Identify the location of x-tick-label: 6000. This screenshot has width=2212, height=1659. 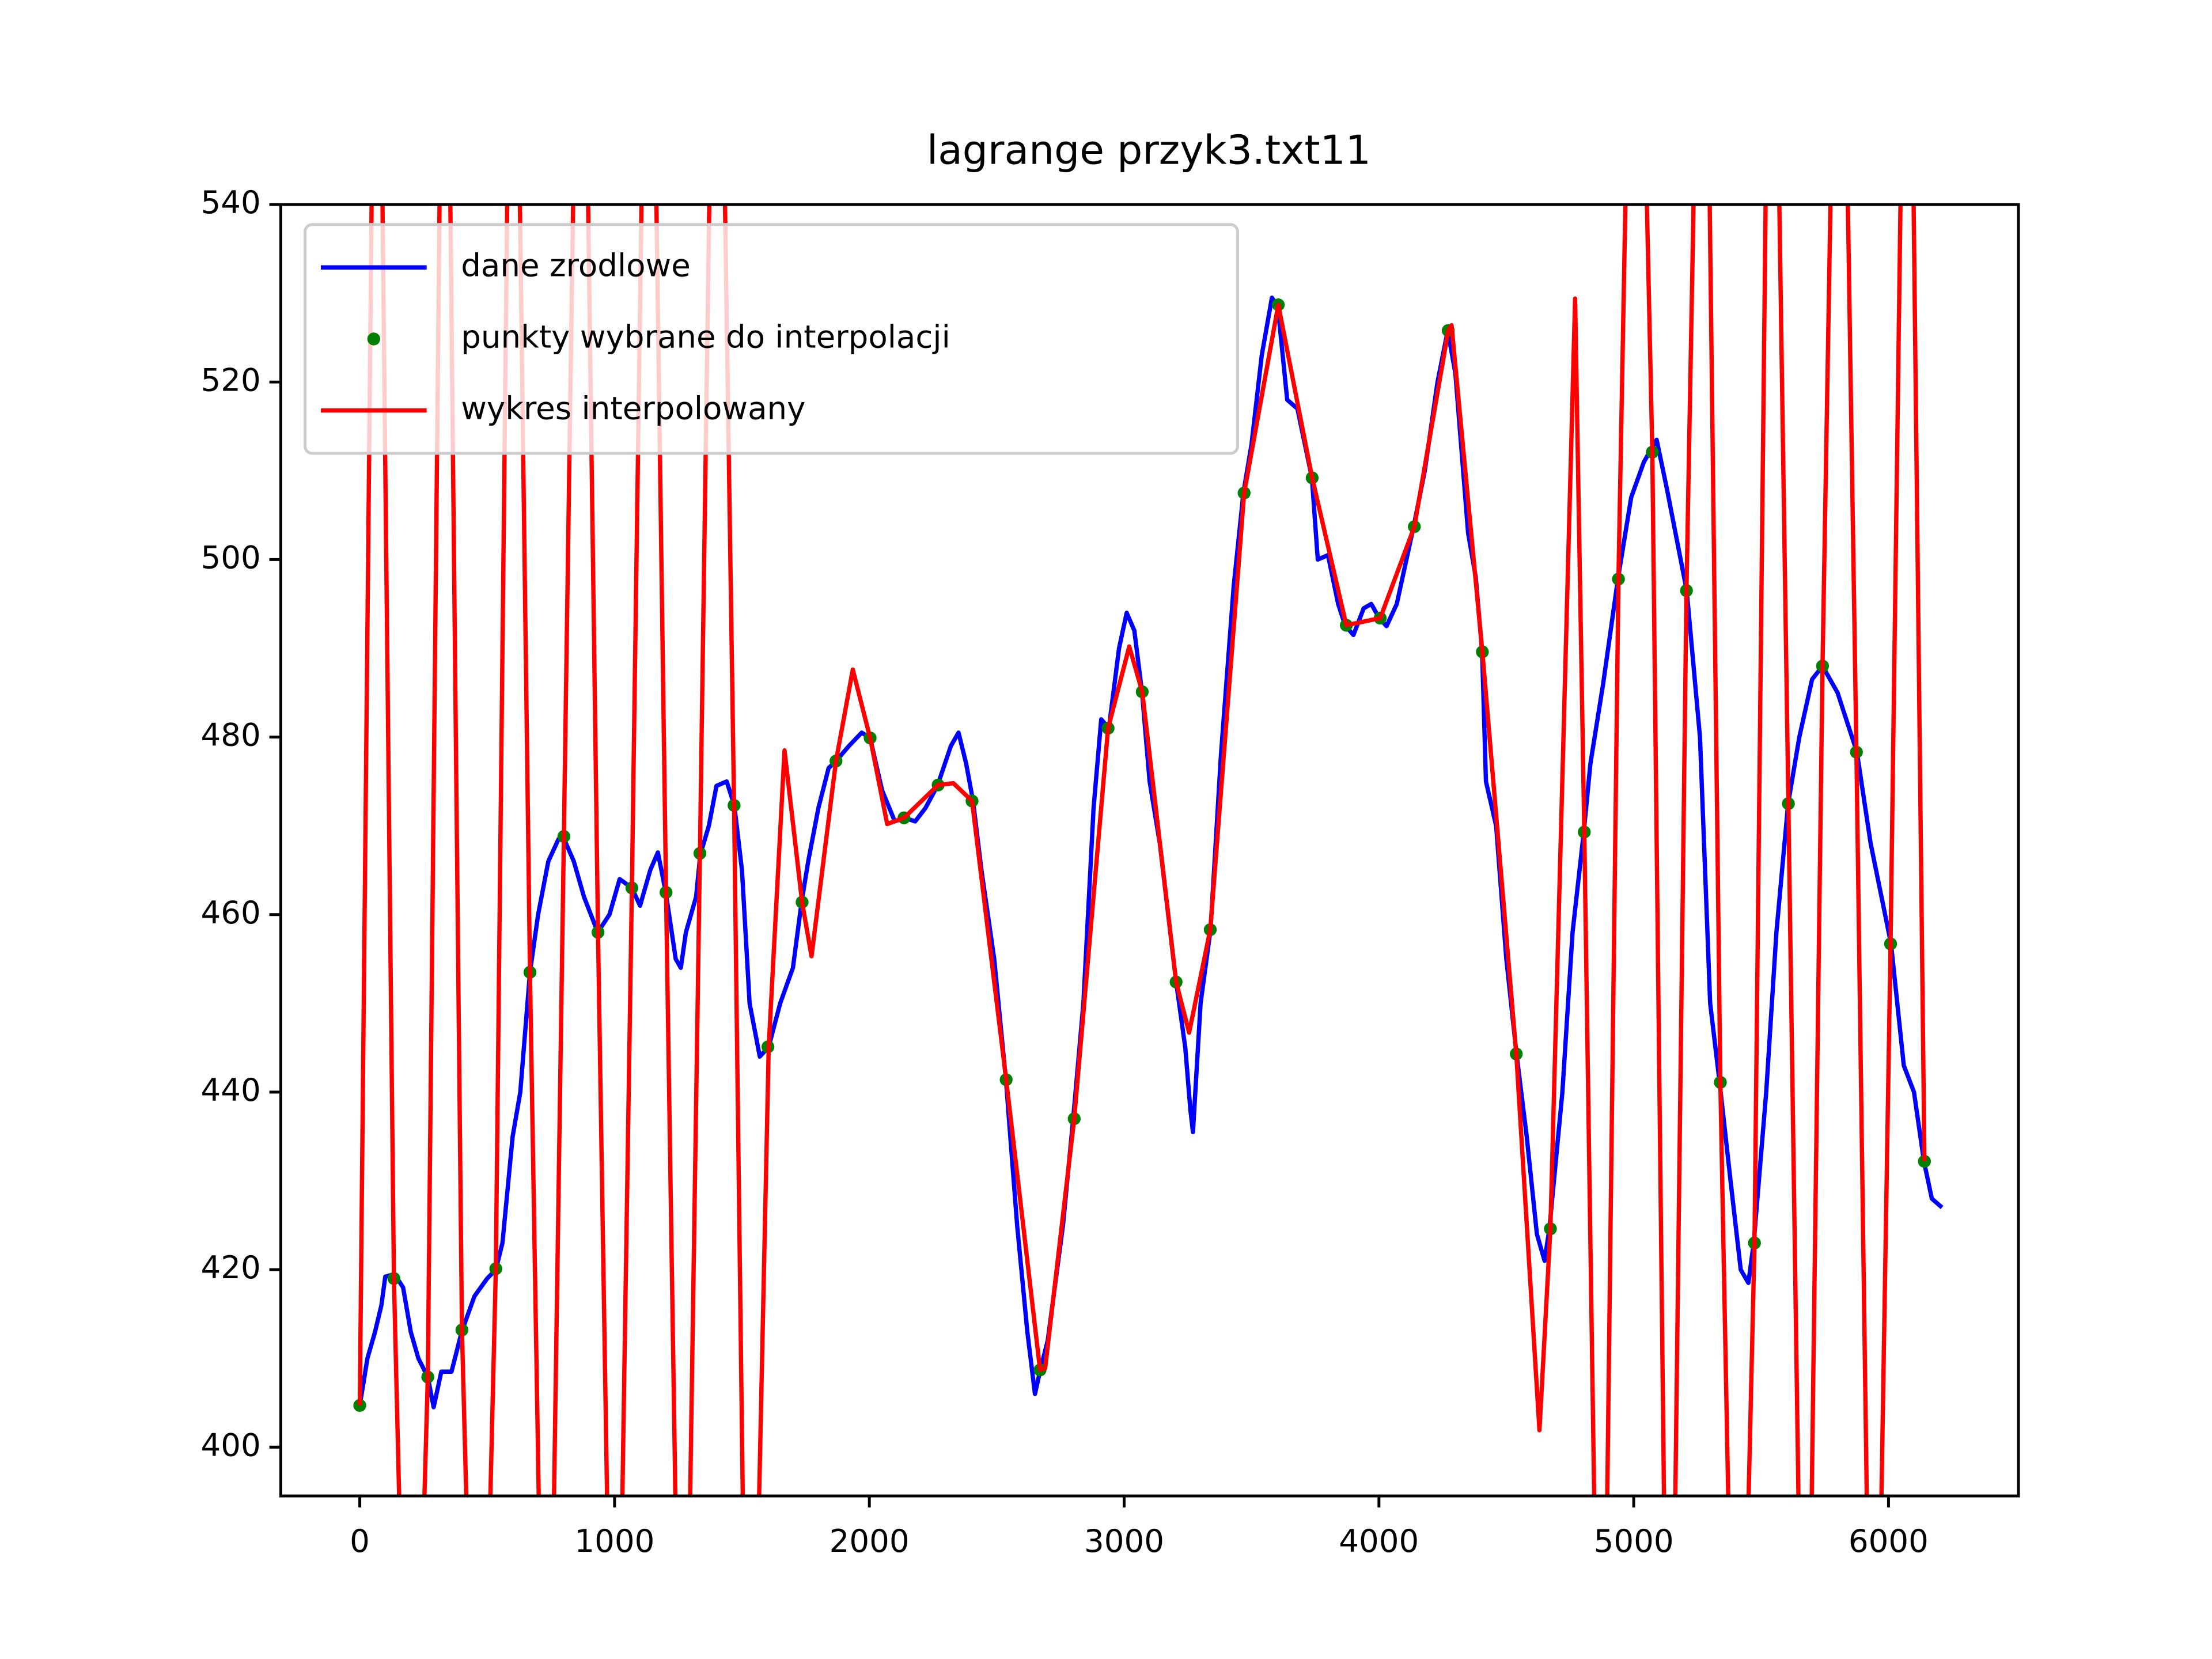
(1889, 1540).